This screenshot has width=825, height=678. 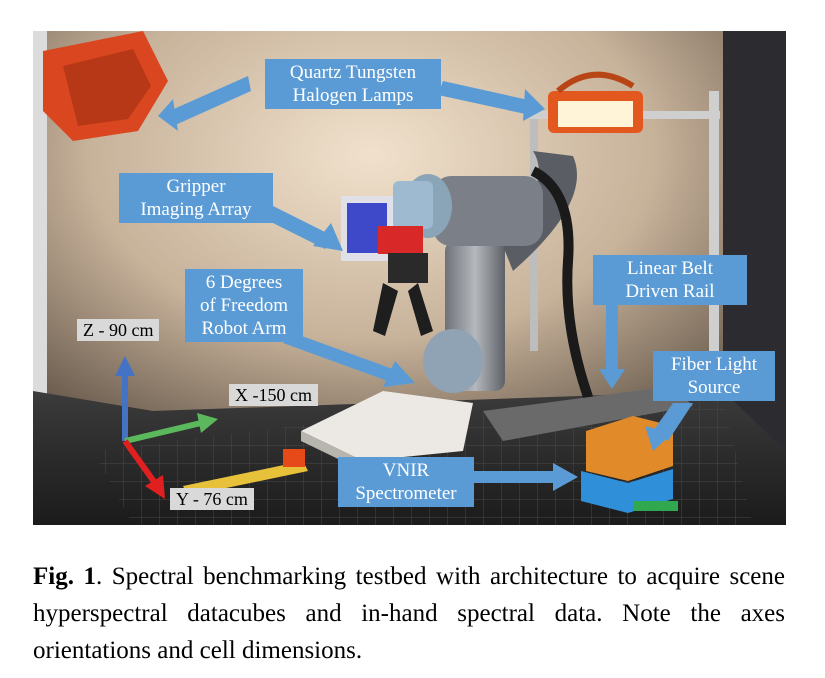 I want to click on callout-robot-arm: 6 Degrees of Freedom Robot Arm, so click(x=244, y=305).